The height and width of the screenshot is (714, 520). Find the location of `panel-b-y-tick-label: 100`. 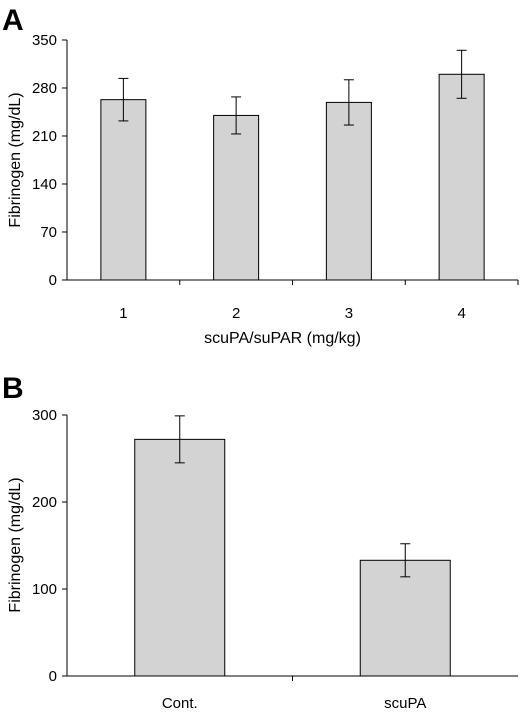

panel-b-y-tick-label: 100 is located at coordinates (44, 589).